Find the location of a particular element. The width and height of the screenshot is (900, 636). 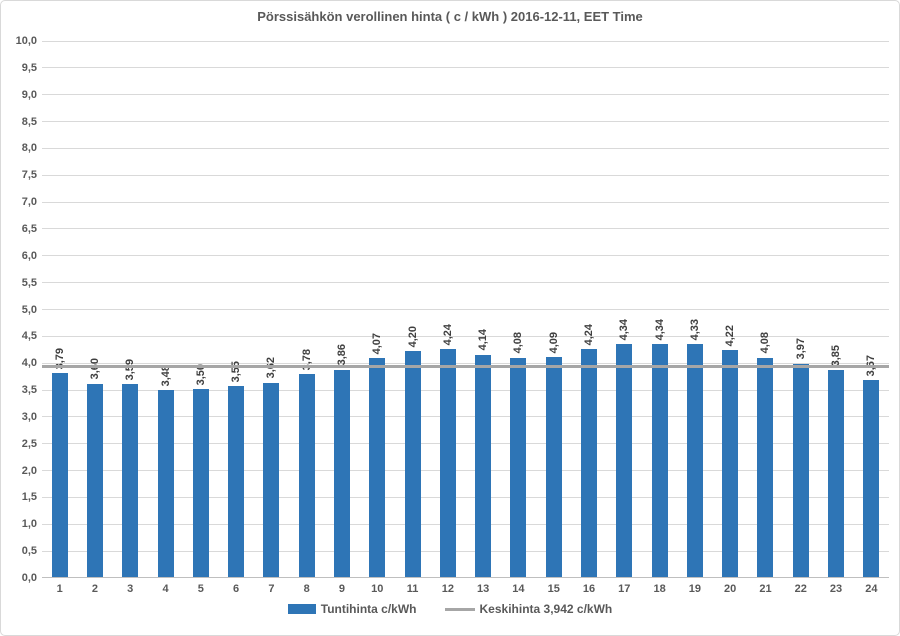

bar-value-label: 4,24 is located at coordinates (589, 334).